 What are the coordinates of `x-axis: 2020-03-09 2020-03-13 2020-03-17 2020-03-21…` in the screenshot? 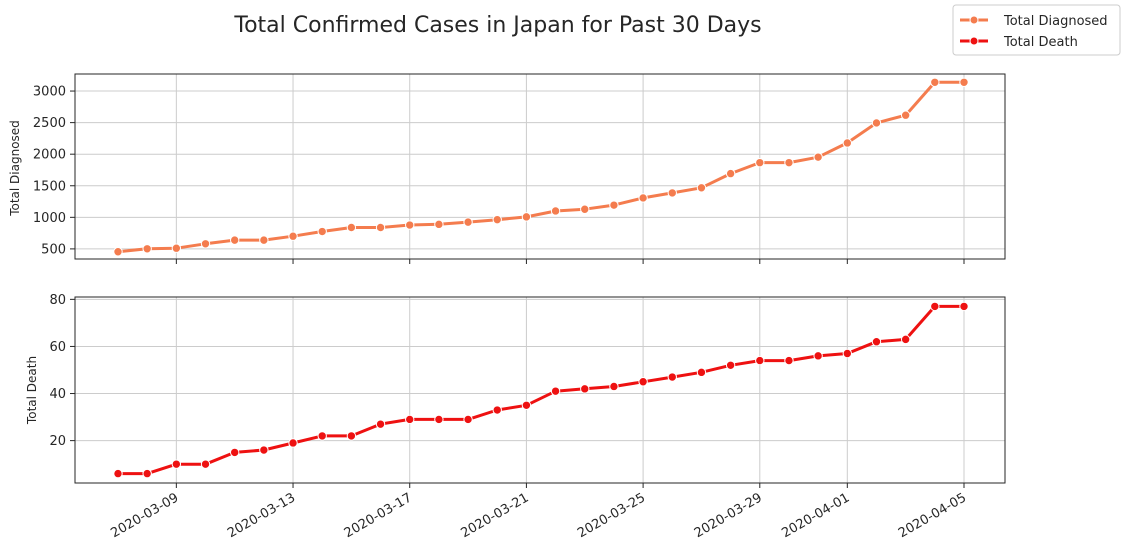 It's located at (538, 515).